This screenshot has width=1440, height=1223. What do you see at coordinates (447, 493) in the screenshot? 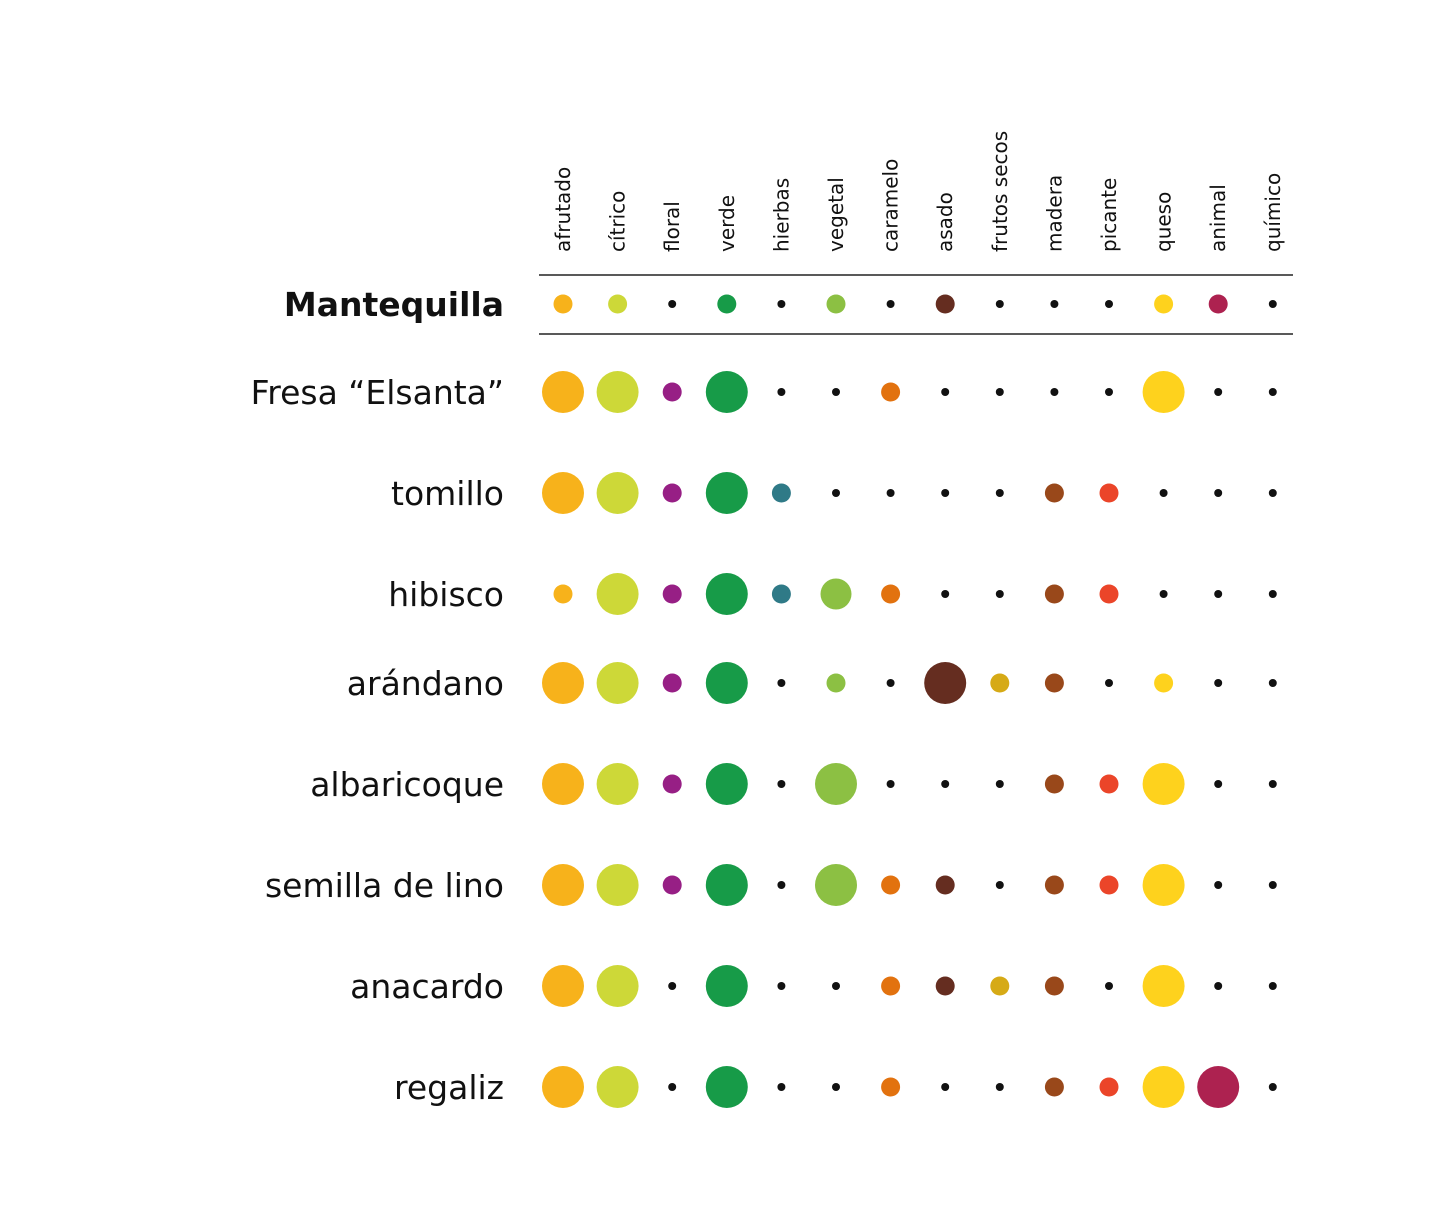
I see `row-label: tomillo` at bounding box center [447, 493].